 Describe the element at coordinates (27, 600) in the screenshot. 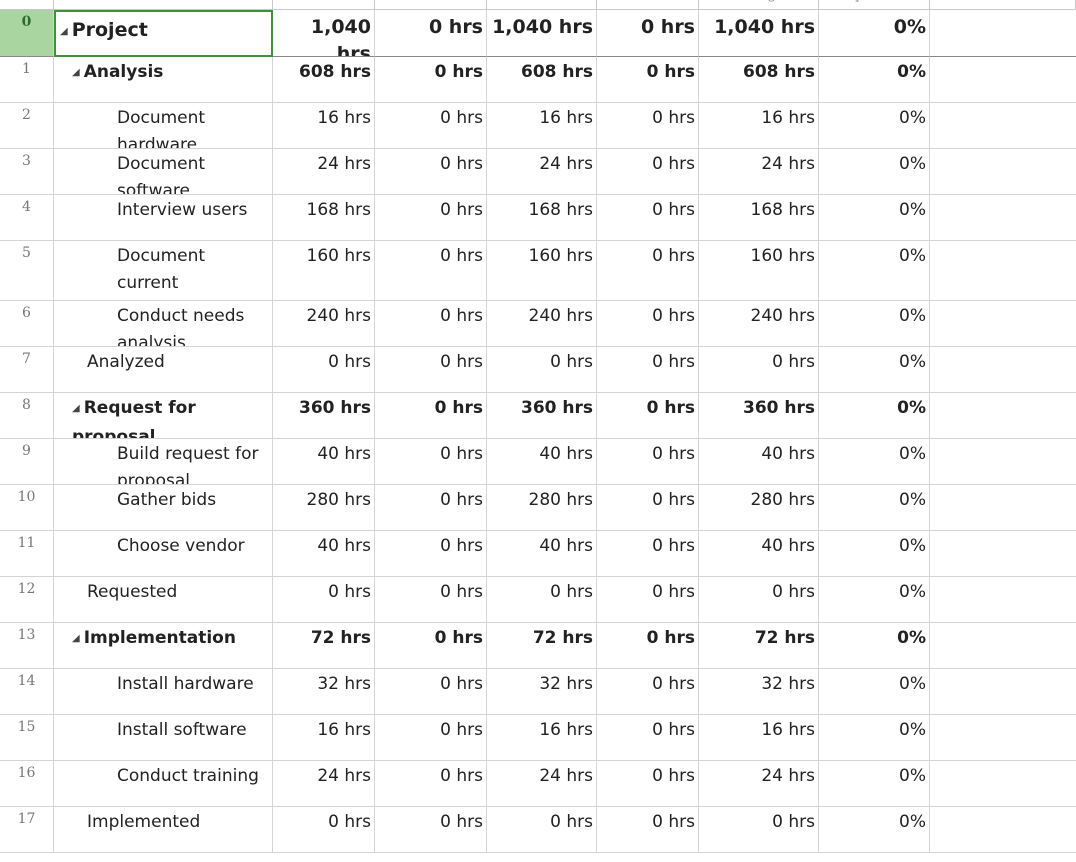

I see `row-number: 12` at that location.